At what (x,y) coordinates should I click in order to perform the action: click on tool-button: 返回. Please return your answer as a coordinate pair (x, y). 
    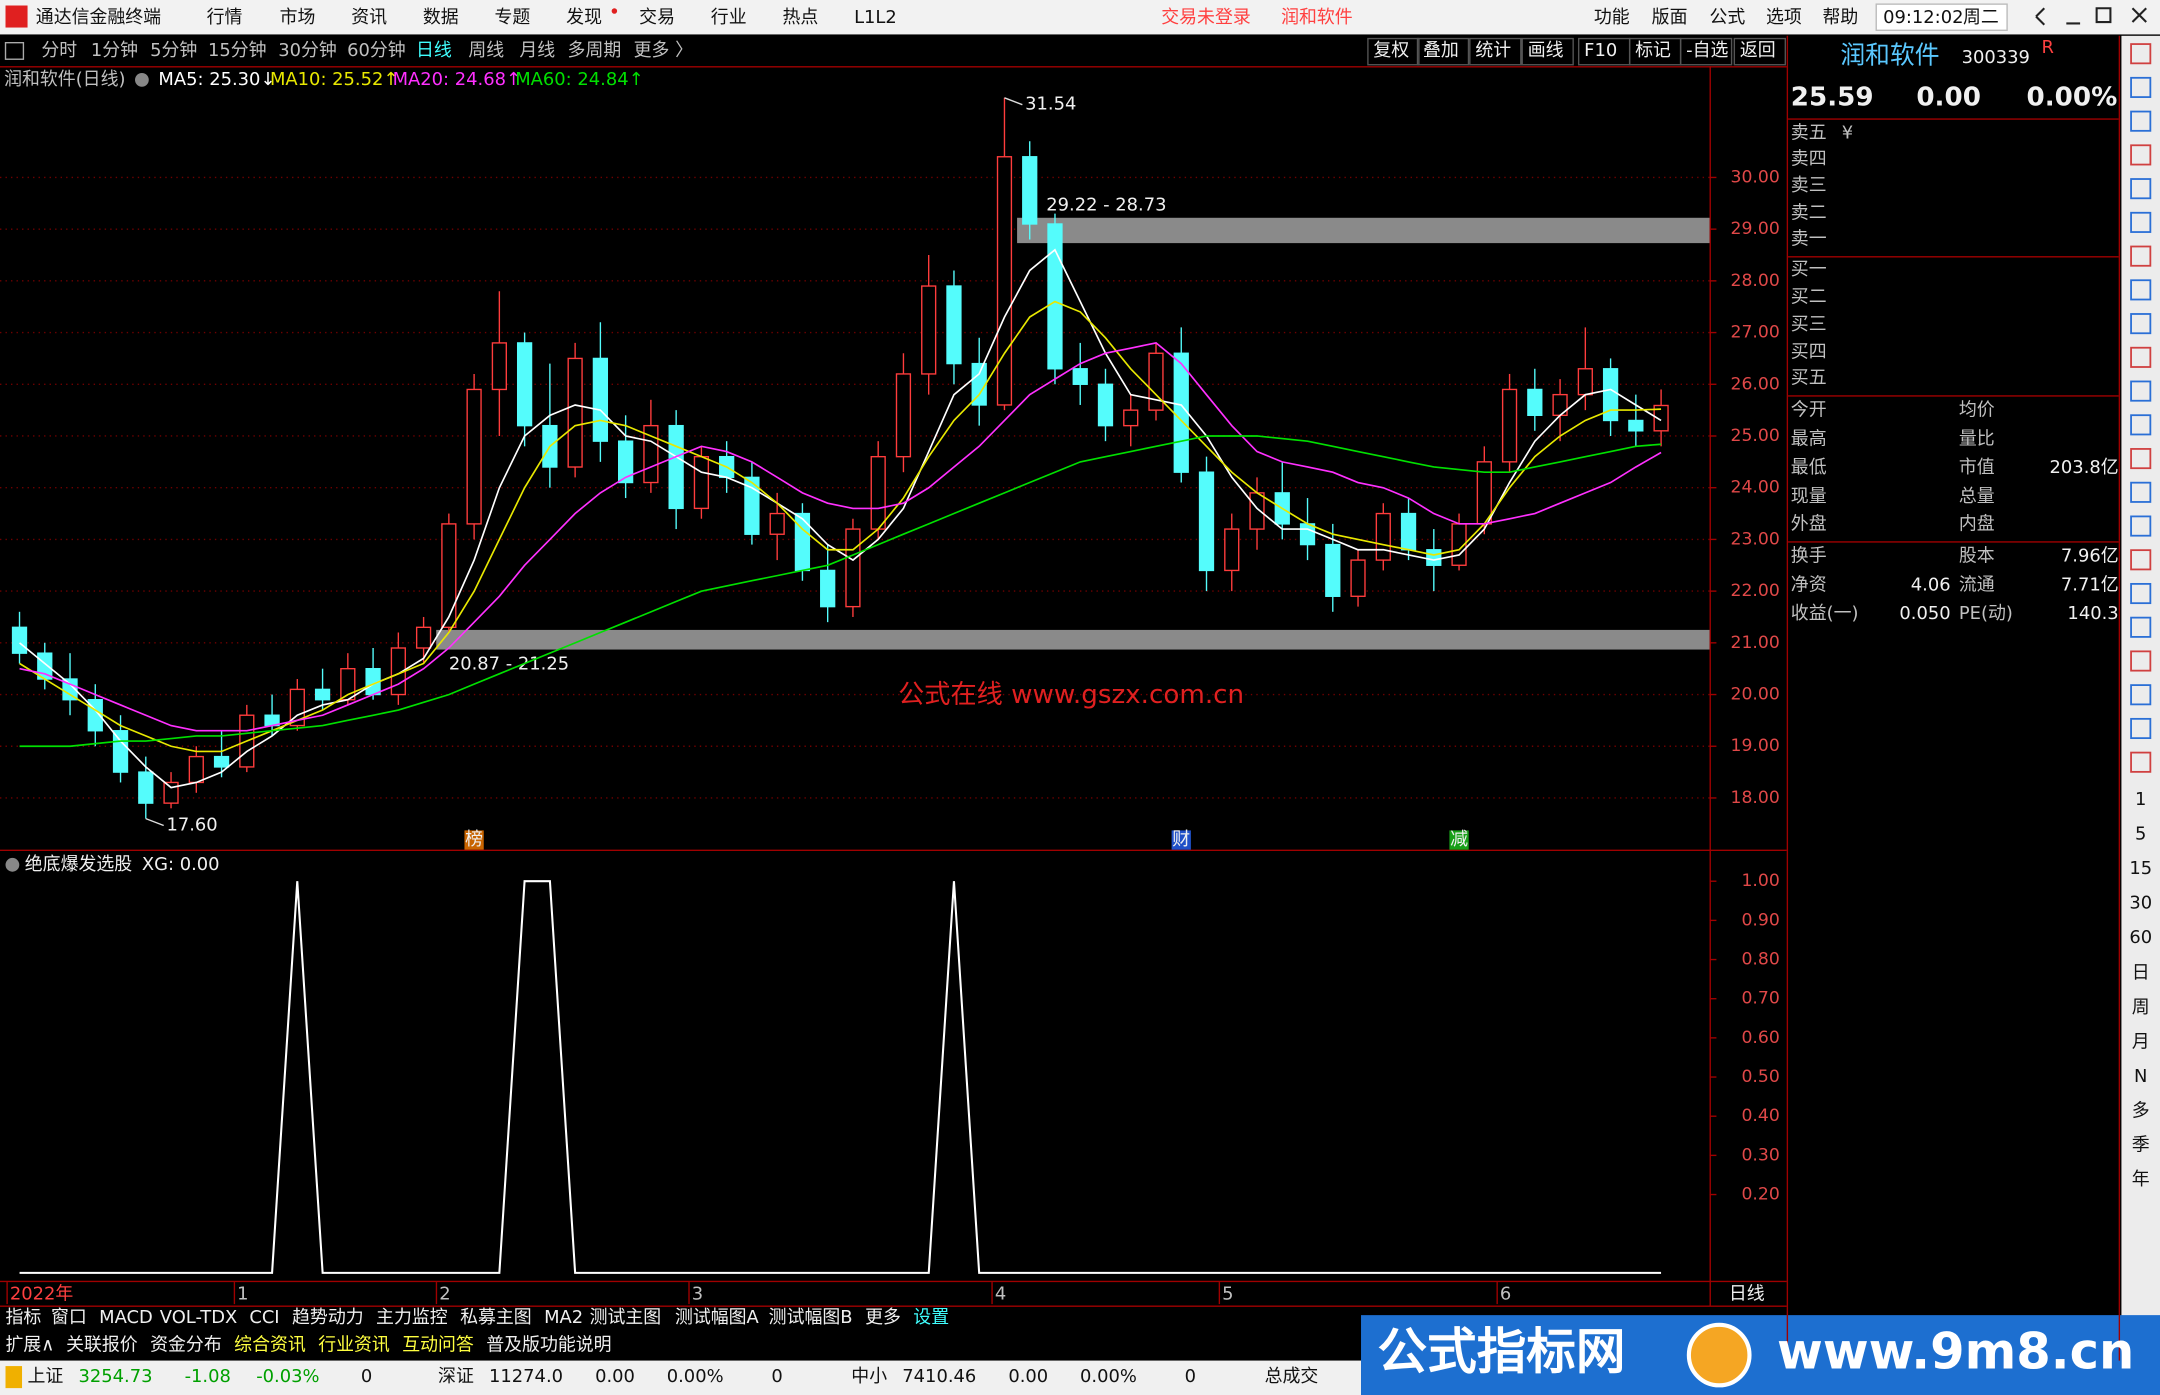
    Looking at the image, I should click on (1758, 50).